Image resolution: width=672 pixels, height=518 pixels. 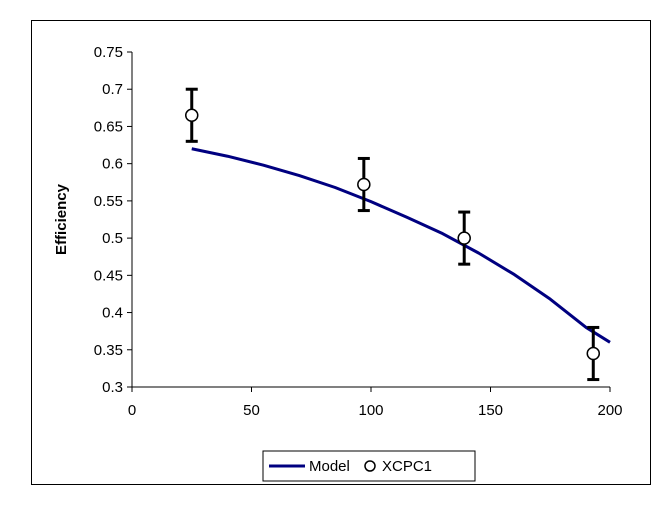 What do you see at coordinates (329, 466) in the screenshot?
I see `legend-model-label: Model` at bounding box center [329, 466].